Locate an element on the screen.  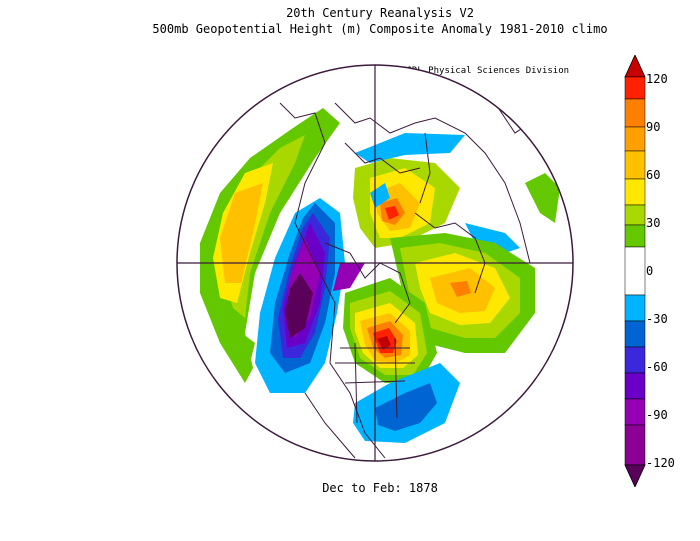
colorbar-bottom-arrow is located at coordinates (635, 475).